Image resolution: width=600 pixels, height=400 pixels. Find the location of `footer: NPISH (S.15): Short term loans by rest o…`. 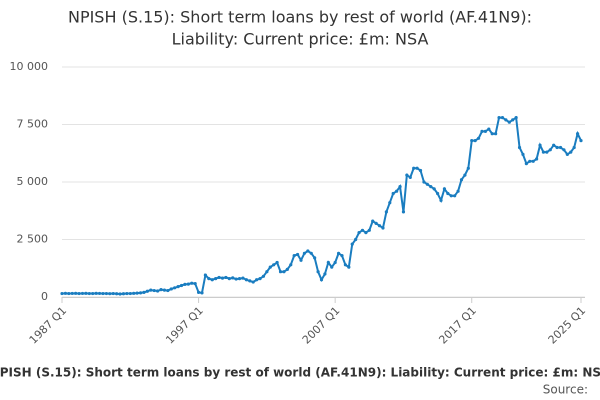

footer: NPISH (S.15): Short term loans by rest o… is located at coordinates (300, 373).